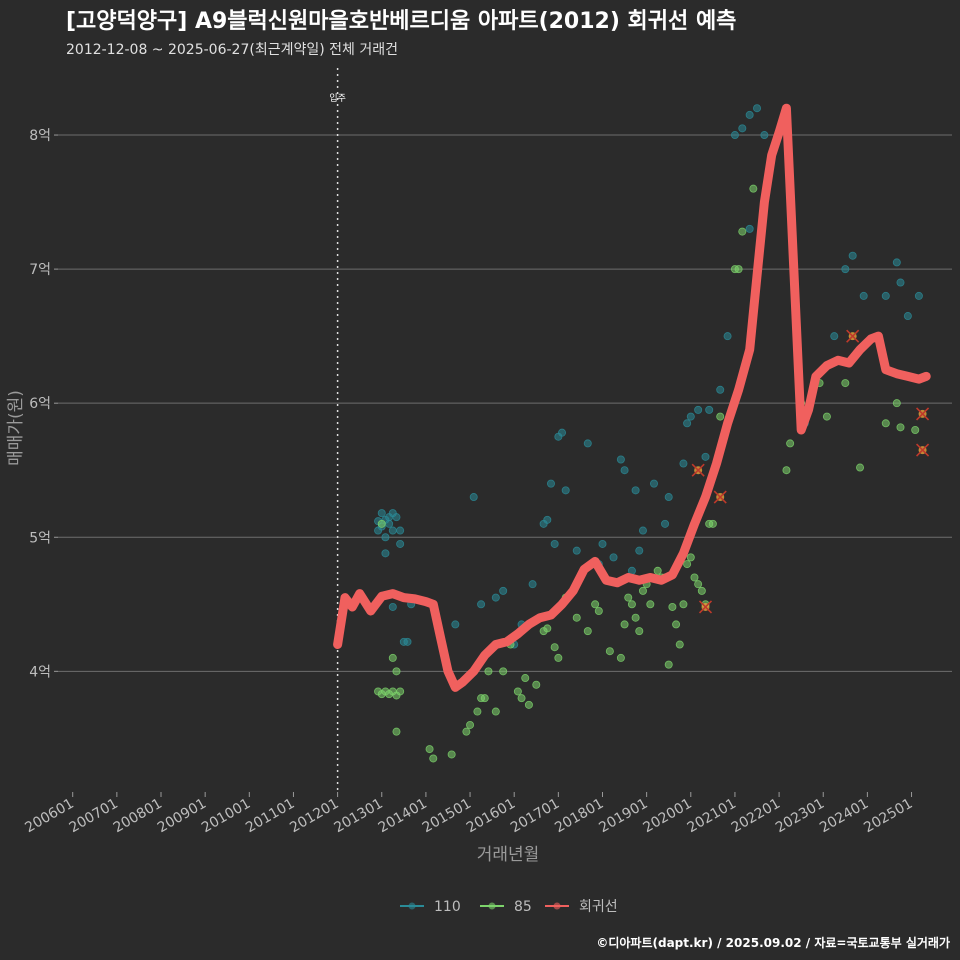 The image size is (960, 960). I want to click on chart-title: [고양덕양구] A9블럭신원마을호반베르디움 아파트(2012) 회귀선 예측, so click(401, 21).